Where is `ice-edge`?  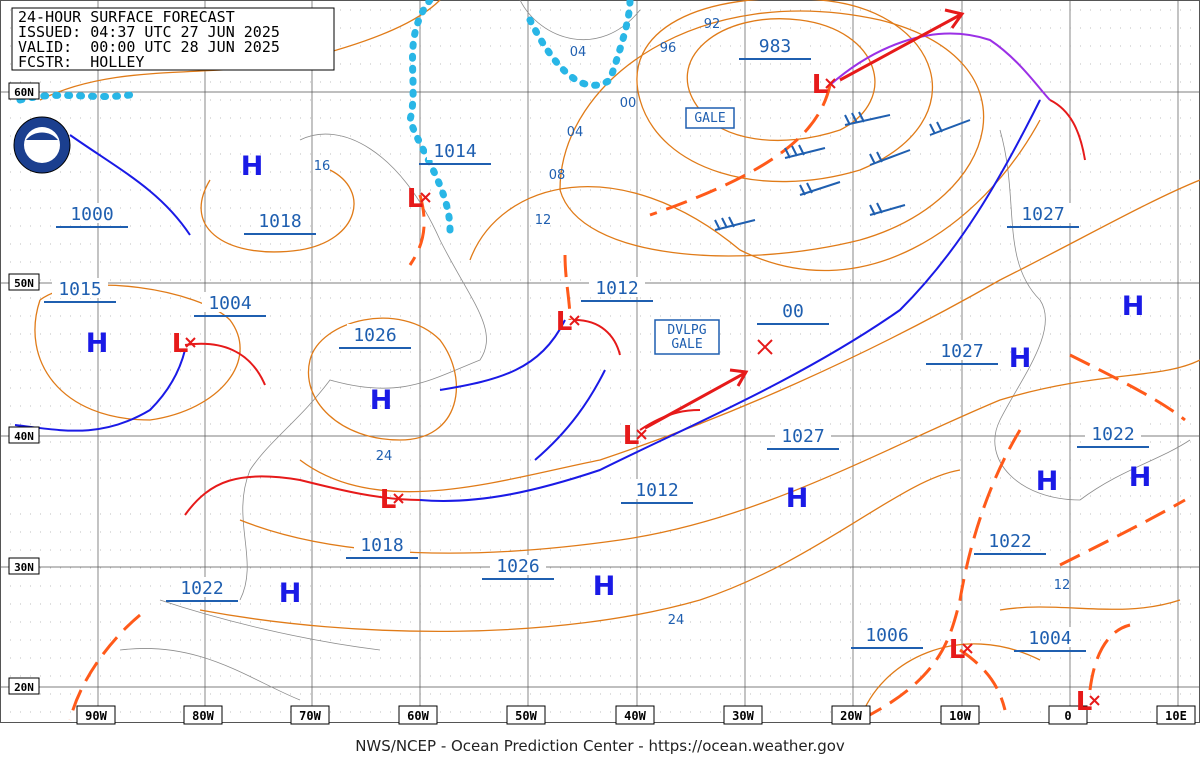 ice-edge is located at coordinates (430, 117).